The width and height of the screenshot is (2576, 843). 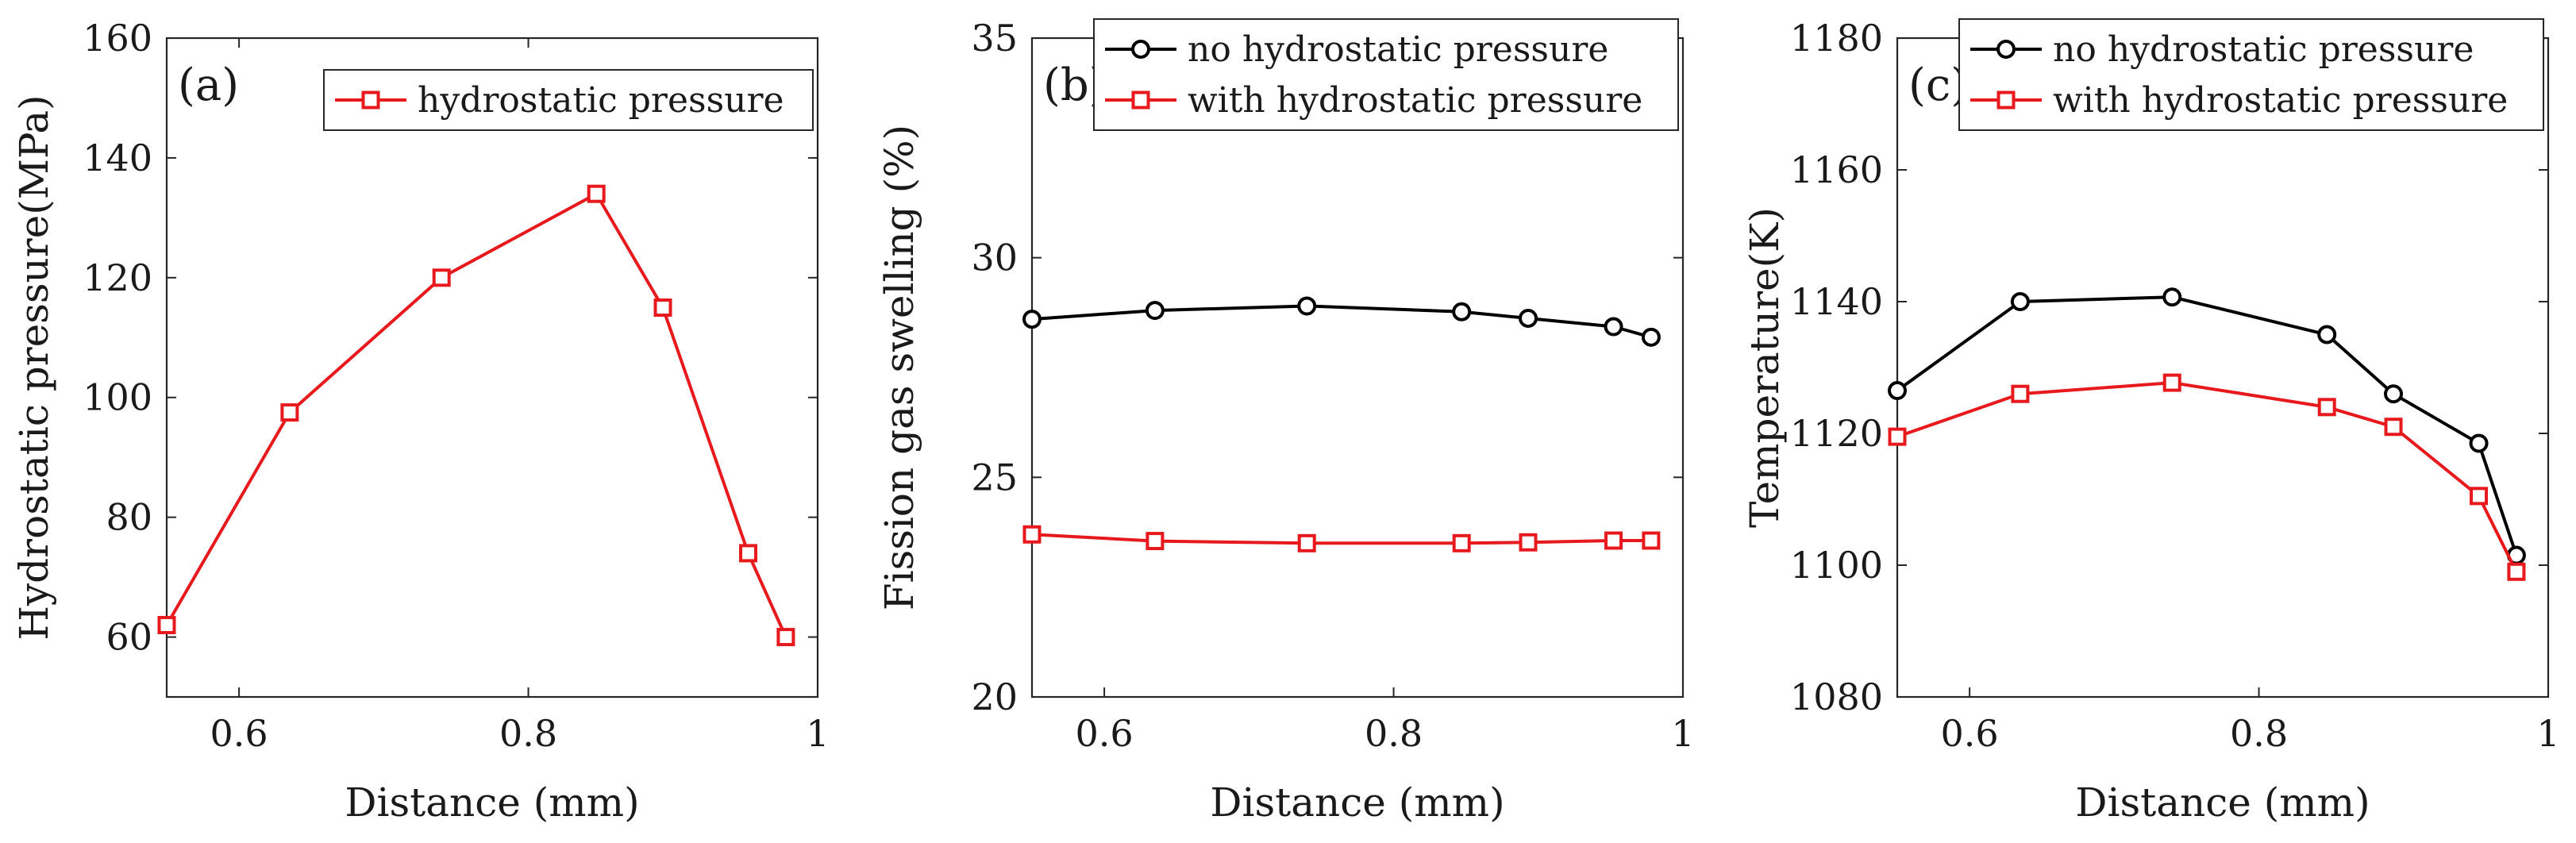 I want to click on y-axis-label: Fission gas swelling (%), so click(x=899, y=367).